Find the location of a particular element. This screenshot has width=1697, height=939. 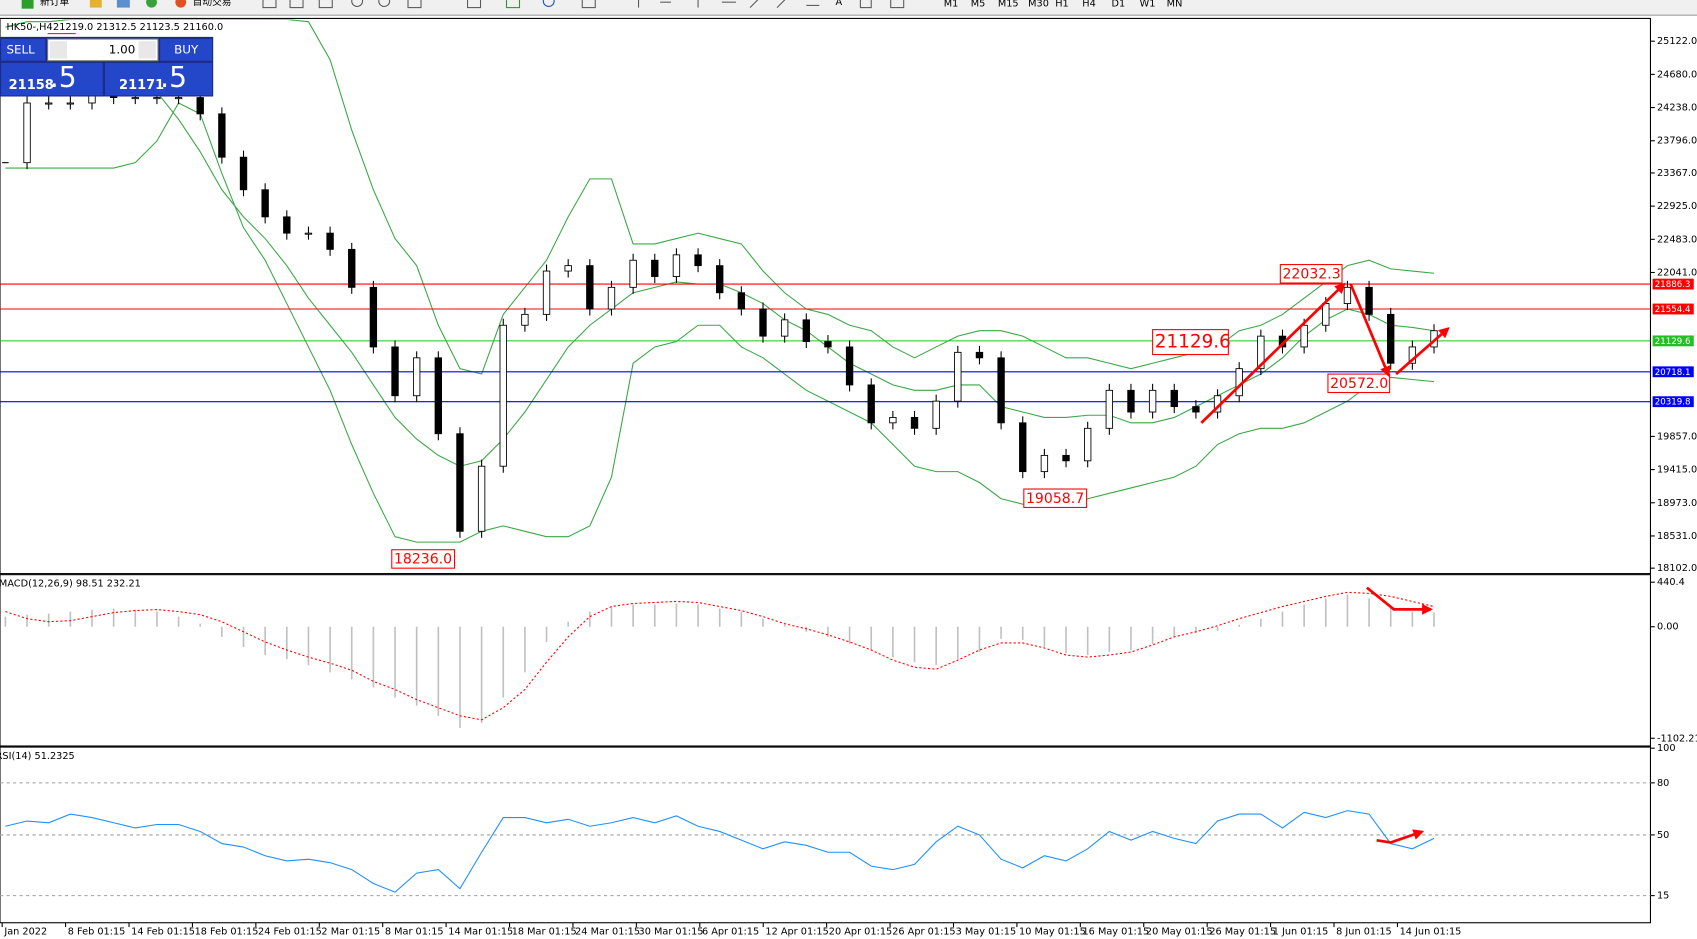

bid-price: 21158 is located at coordinates (31, 85).